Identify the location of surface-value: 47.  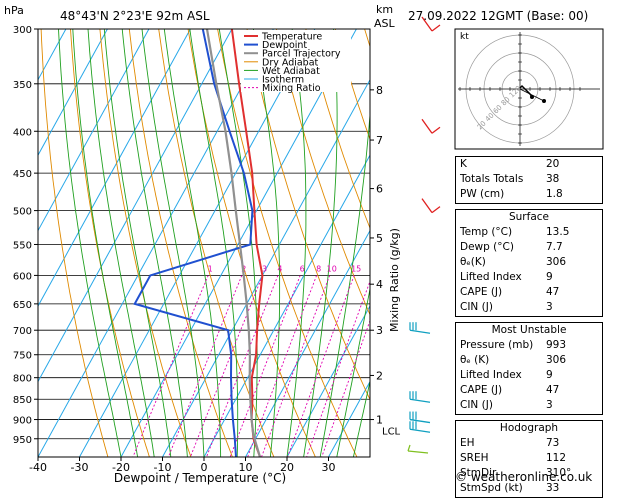
(572, 292).